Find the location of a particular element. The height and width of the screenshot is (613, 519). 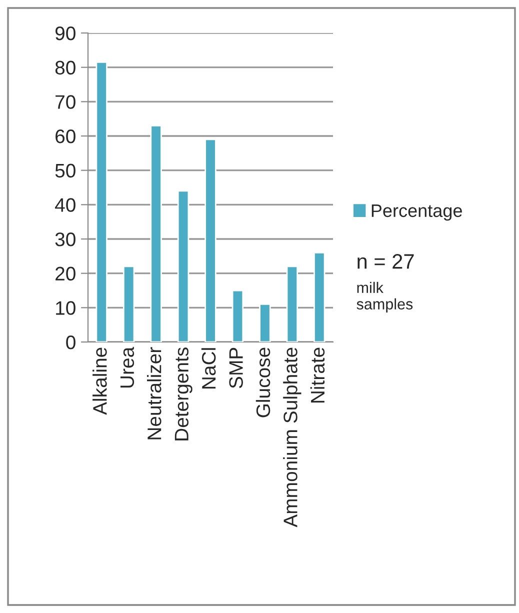

y-tick-label: 50 is located at coordinates (65, 171).